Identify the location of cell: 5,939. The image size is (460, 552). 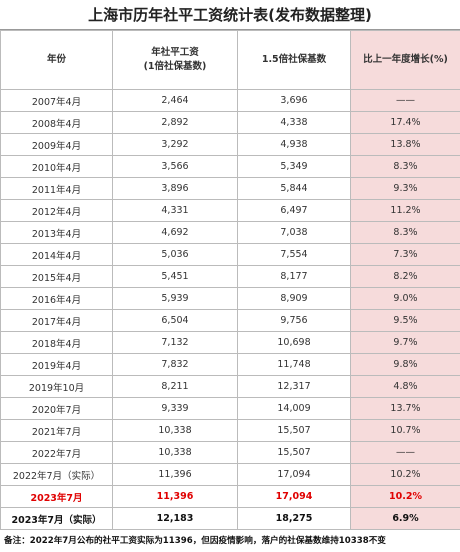
(175, 299).